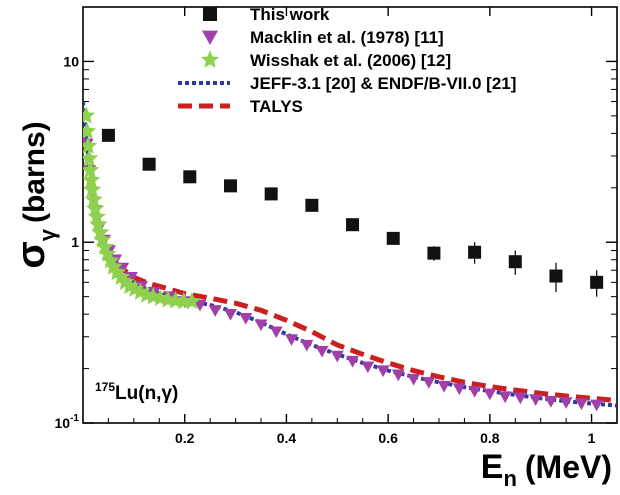 The image size is (620, 495). What do you see at coordinates (350, 60) in the screenshot?
I see `legend-label: Wisshak et al. (2006) [12]` at bounding box center [350, 60].